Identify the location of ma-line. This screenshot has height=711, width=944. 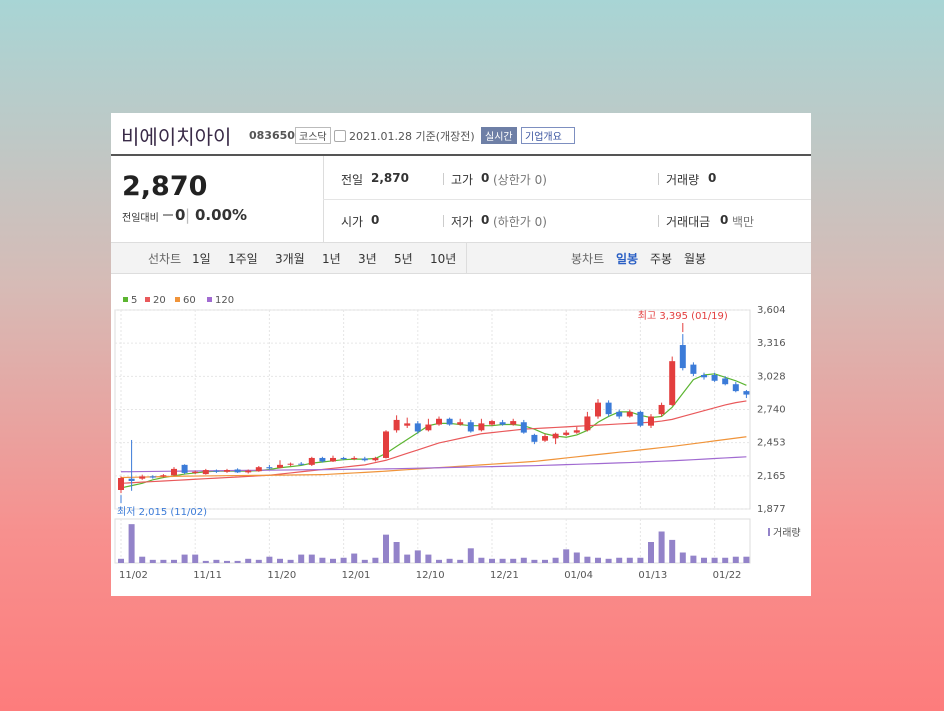
(433, 464).